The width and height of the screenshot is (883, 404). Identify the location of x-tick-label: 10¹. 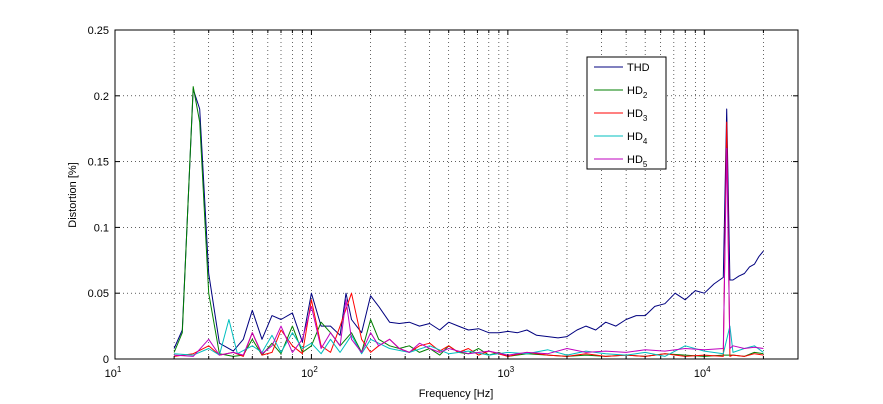
(113, 372).